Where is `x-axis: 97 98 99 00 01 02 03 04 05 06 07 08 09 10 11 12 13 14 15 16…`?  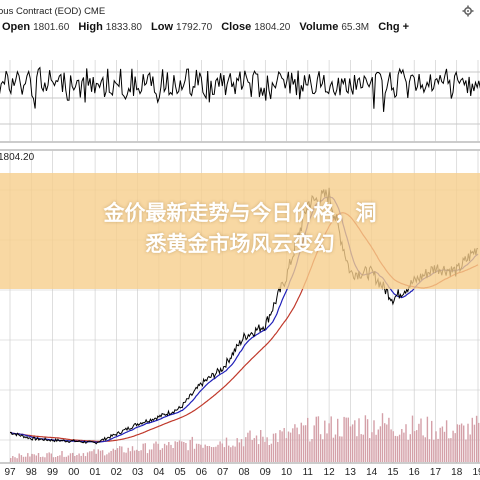
x-axis: 97 98 99 00 01 02 03 04 05 06 07 08 09 10 11 12 13 14 15 16… is located at coordinates (242, 472).